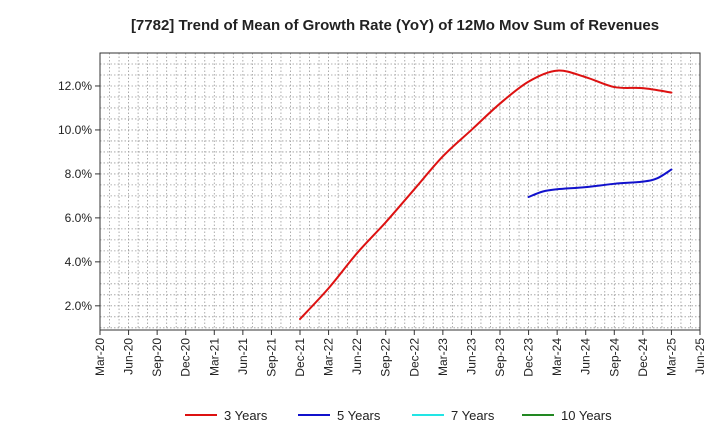 This screenshot has width=720, height=440. Describe the element at coordinates (614, 357) in the screenshot. I see `x-tick-label: Sep-24` at that location.